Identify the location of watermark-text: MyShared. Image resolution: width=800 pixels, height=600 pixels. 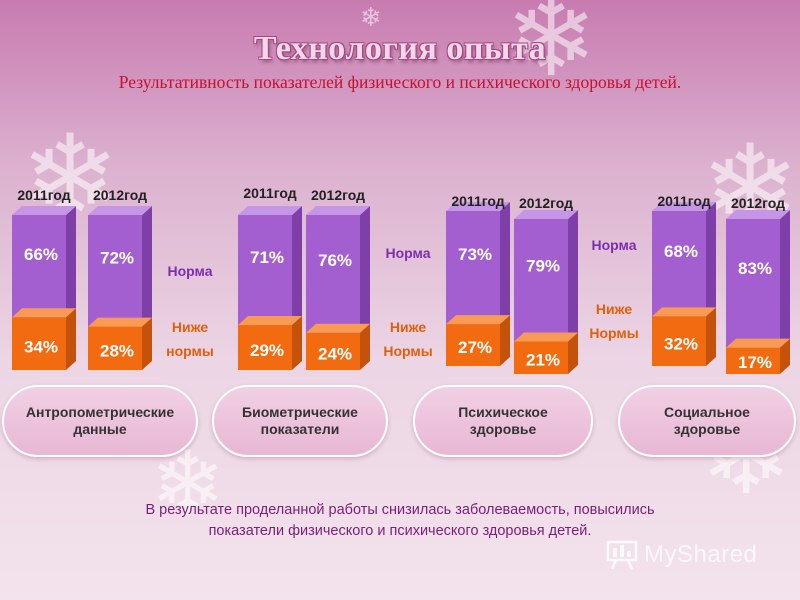
(701, 554).